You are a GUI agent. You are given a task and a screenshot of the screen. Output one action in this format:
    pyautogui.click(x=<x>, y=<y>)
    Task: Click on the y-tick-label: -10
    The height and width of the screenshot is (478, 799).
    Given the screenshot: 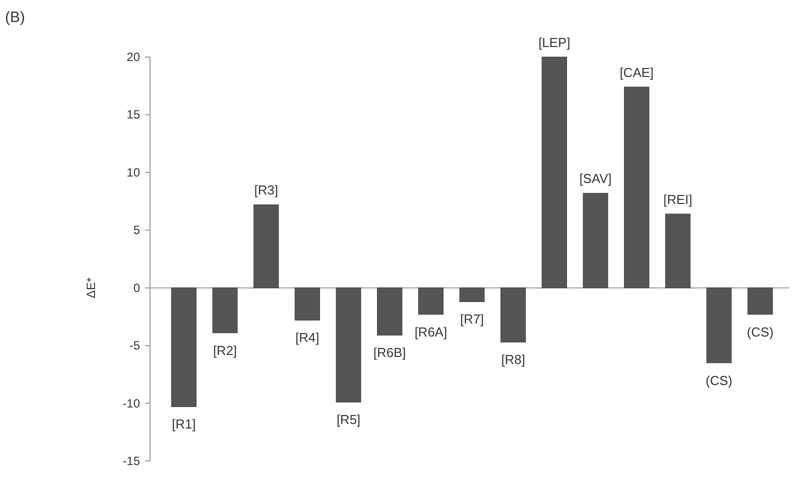 What is the action you would take?
    pyautogui.click(x=131, y=403)
    